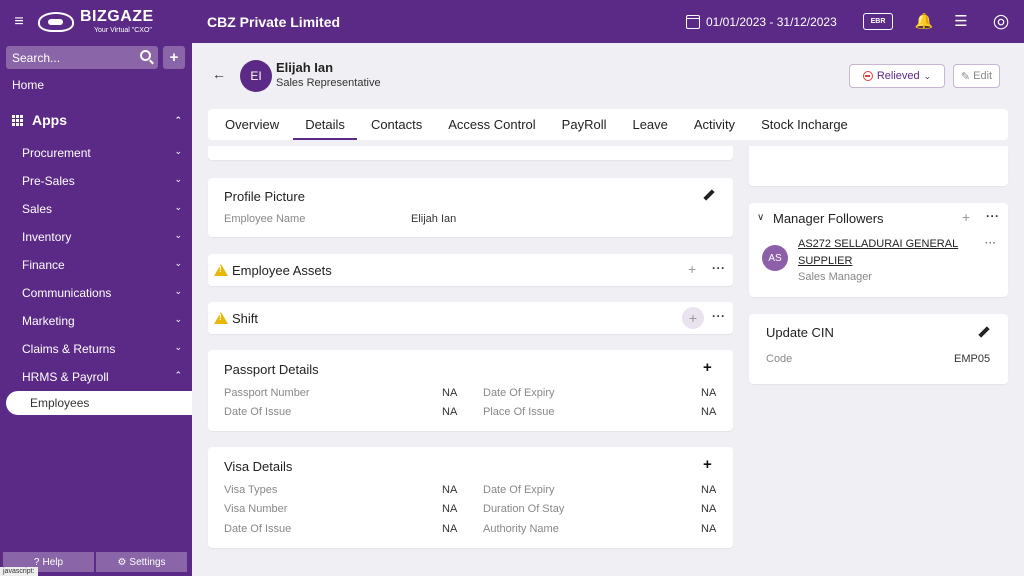 This screenshot has height=576, width=1024. I want to click on tab-details: Details, so click(325, 124).